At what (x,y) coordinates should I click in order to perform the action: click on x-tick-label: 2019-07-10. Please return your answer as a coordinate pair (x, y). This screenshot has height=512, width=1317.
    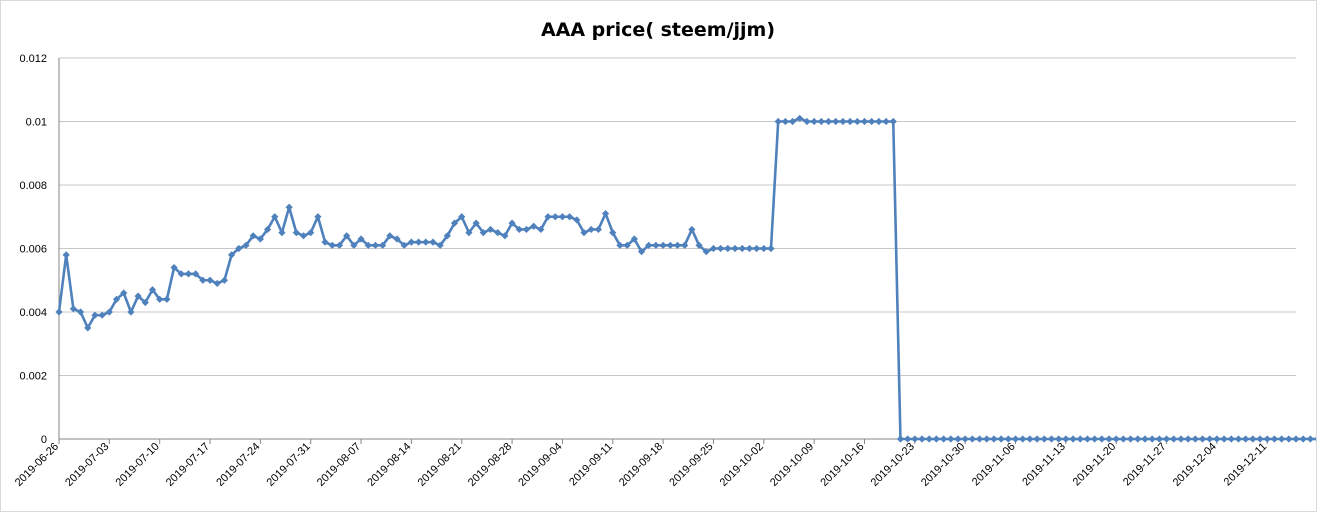
    Looking at the image, I should click on (138, 465).